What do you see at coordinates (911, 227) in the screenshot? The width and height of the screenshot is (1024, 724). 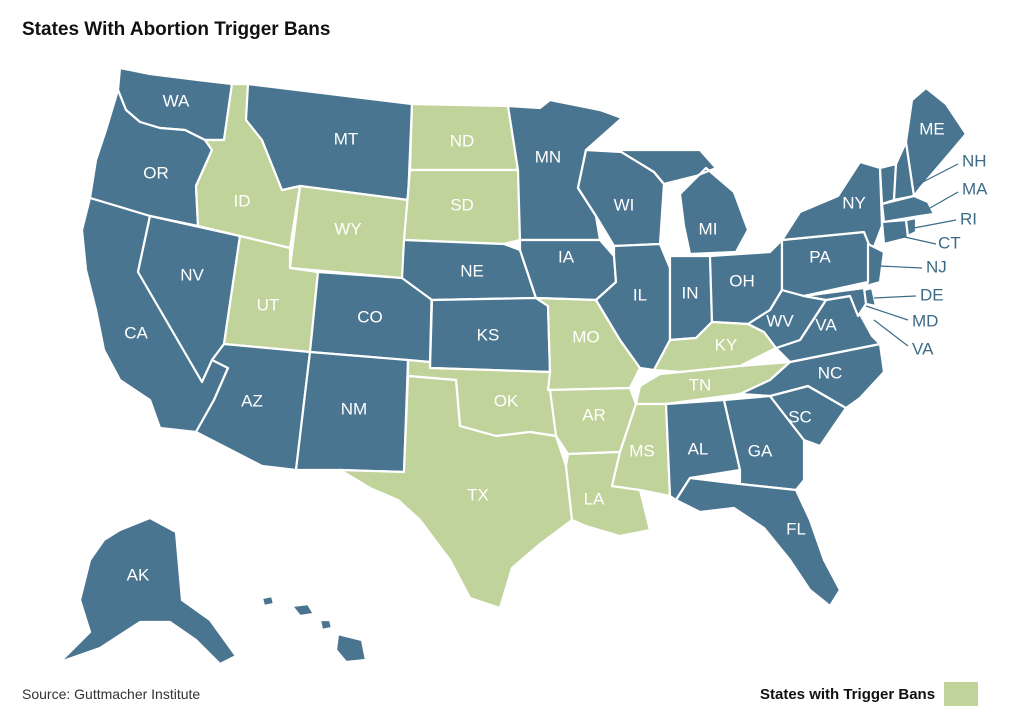 I see `state-RI` at bounding box center [911, 227].